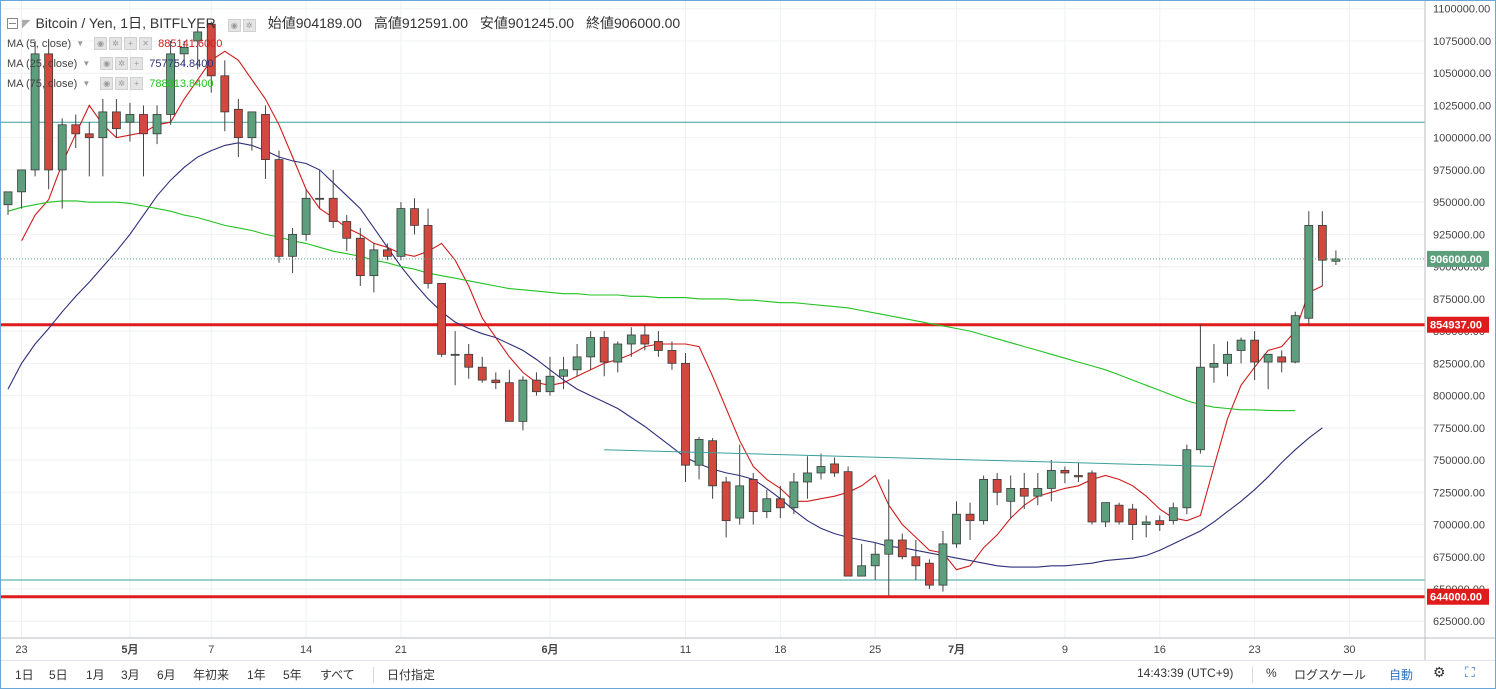 This screenshot has width=1496, height=689. I want to click on plus-icon: +, so click(137, 83).